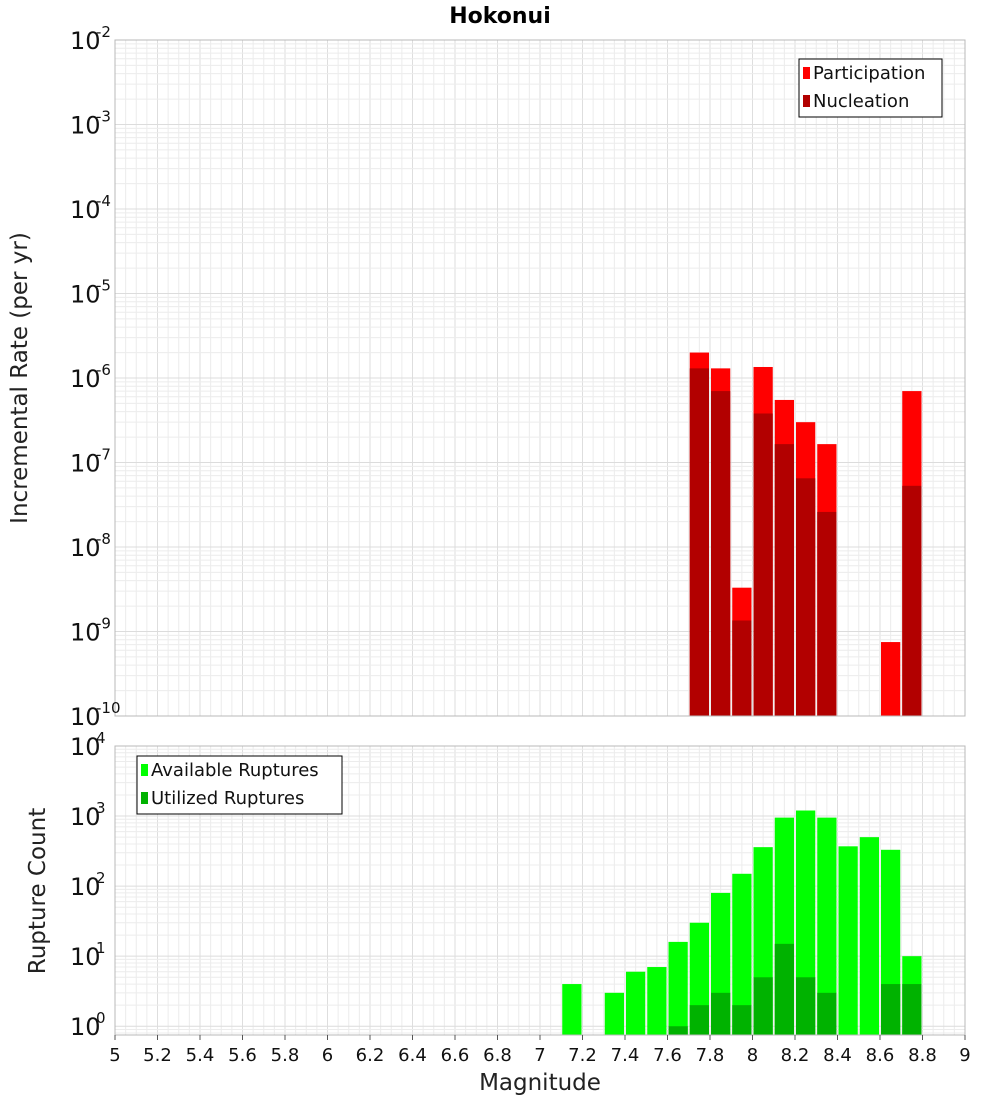 The height and width of the screenshot is (1100, 1000). I want to click on x-tick-label: 6, so click(327, 1055).